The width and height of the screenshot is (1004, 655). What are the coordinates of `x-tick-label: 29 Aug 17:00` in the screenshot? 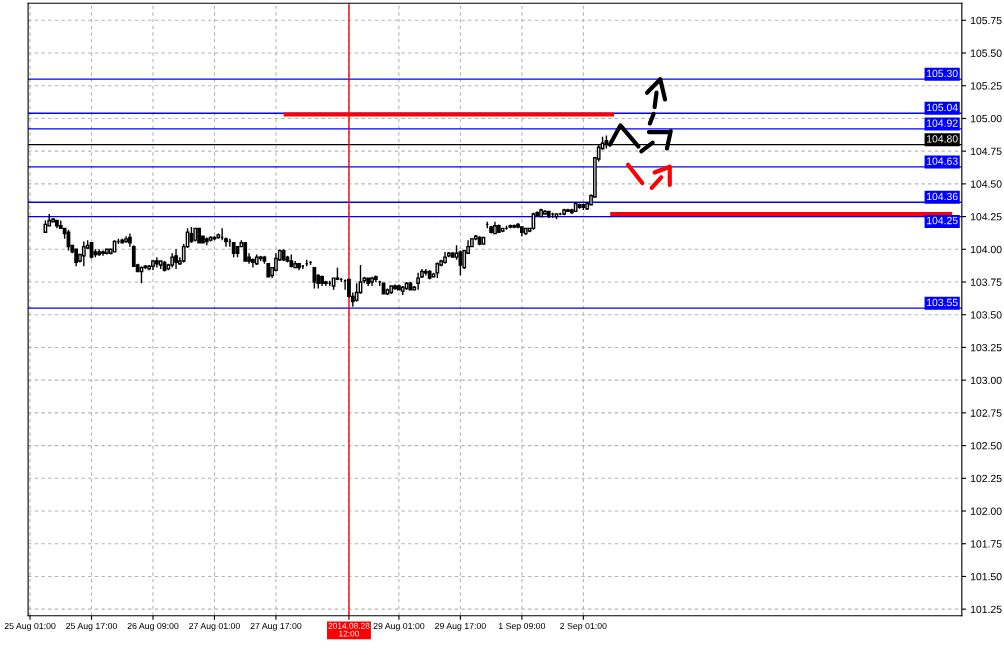 It's located at (460, 626).